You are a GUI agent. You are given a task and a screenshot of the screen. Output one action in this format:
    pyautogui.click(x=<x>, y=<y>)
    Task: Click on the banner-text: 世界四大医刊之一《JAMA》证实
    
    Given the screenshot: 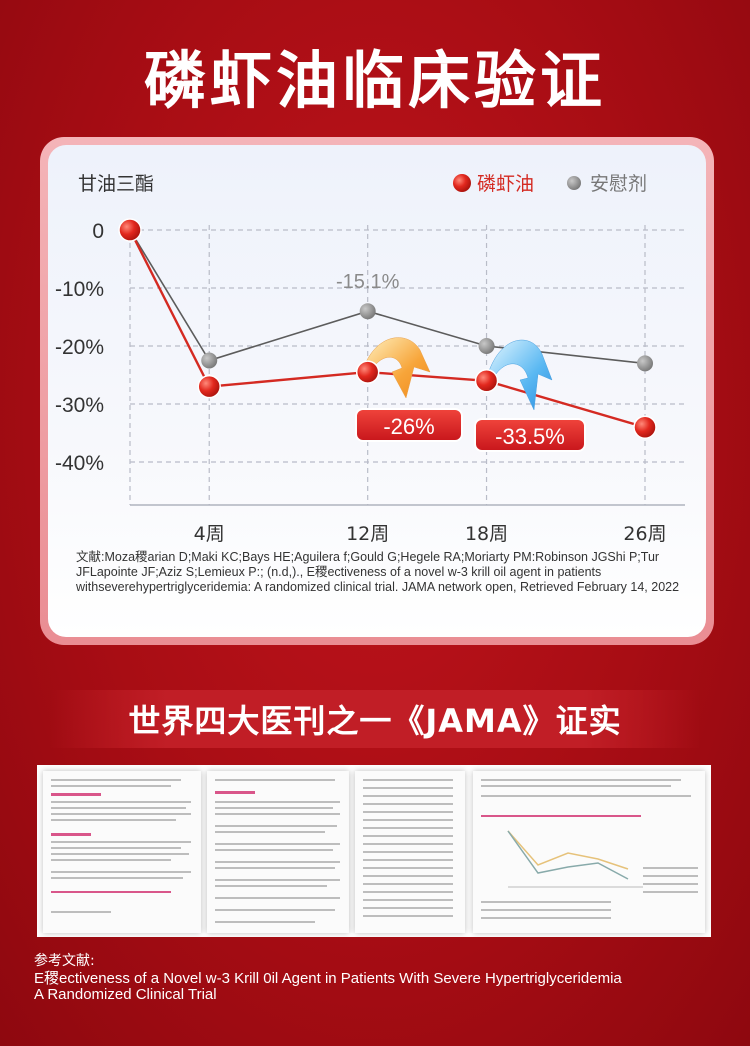 What is the action you would take?
    pyautogui.click(x=375, y=721)
    